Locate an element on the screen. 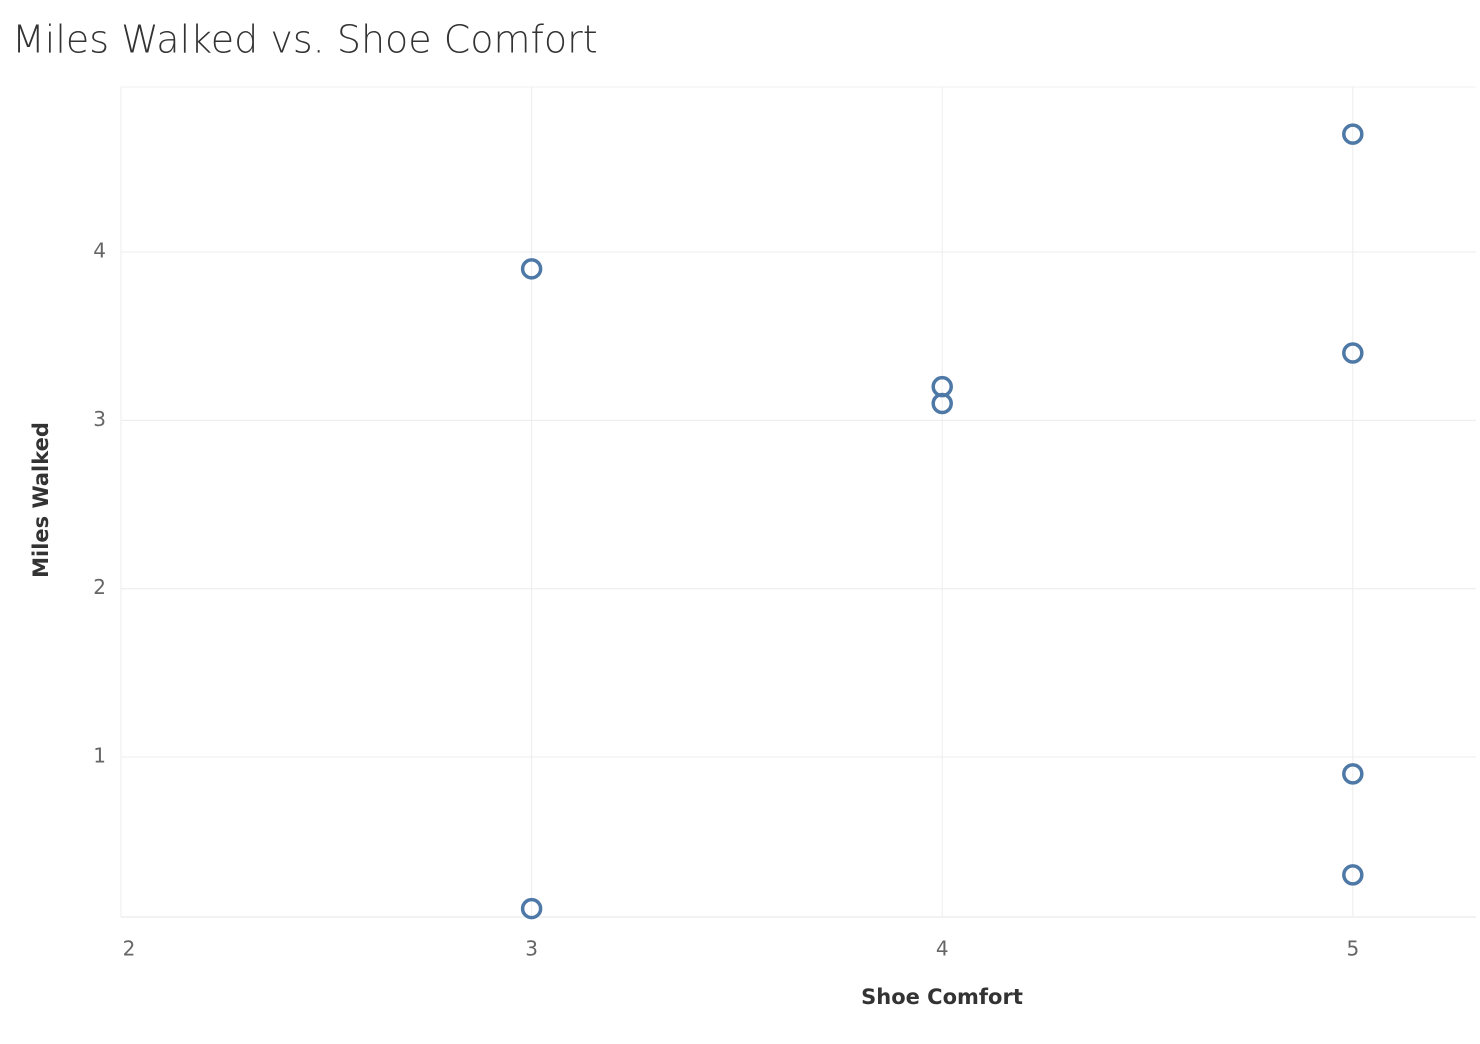  x-tick-label: 4 is located at coordinates (942, 949).